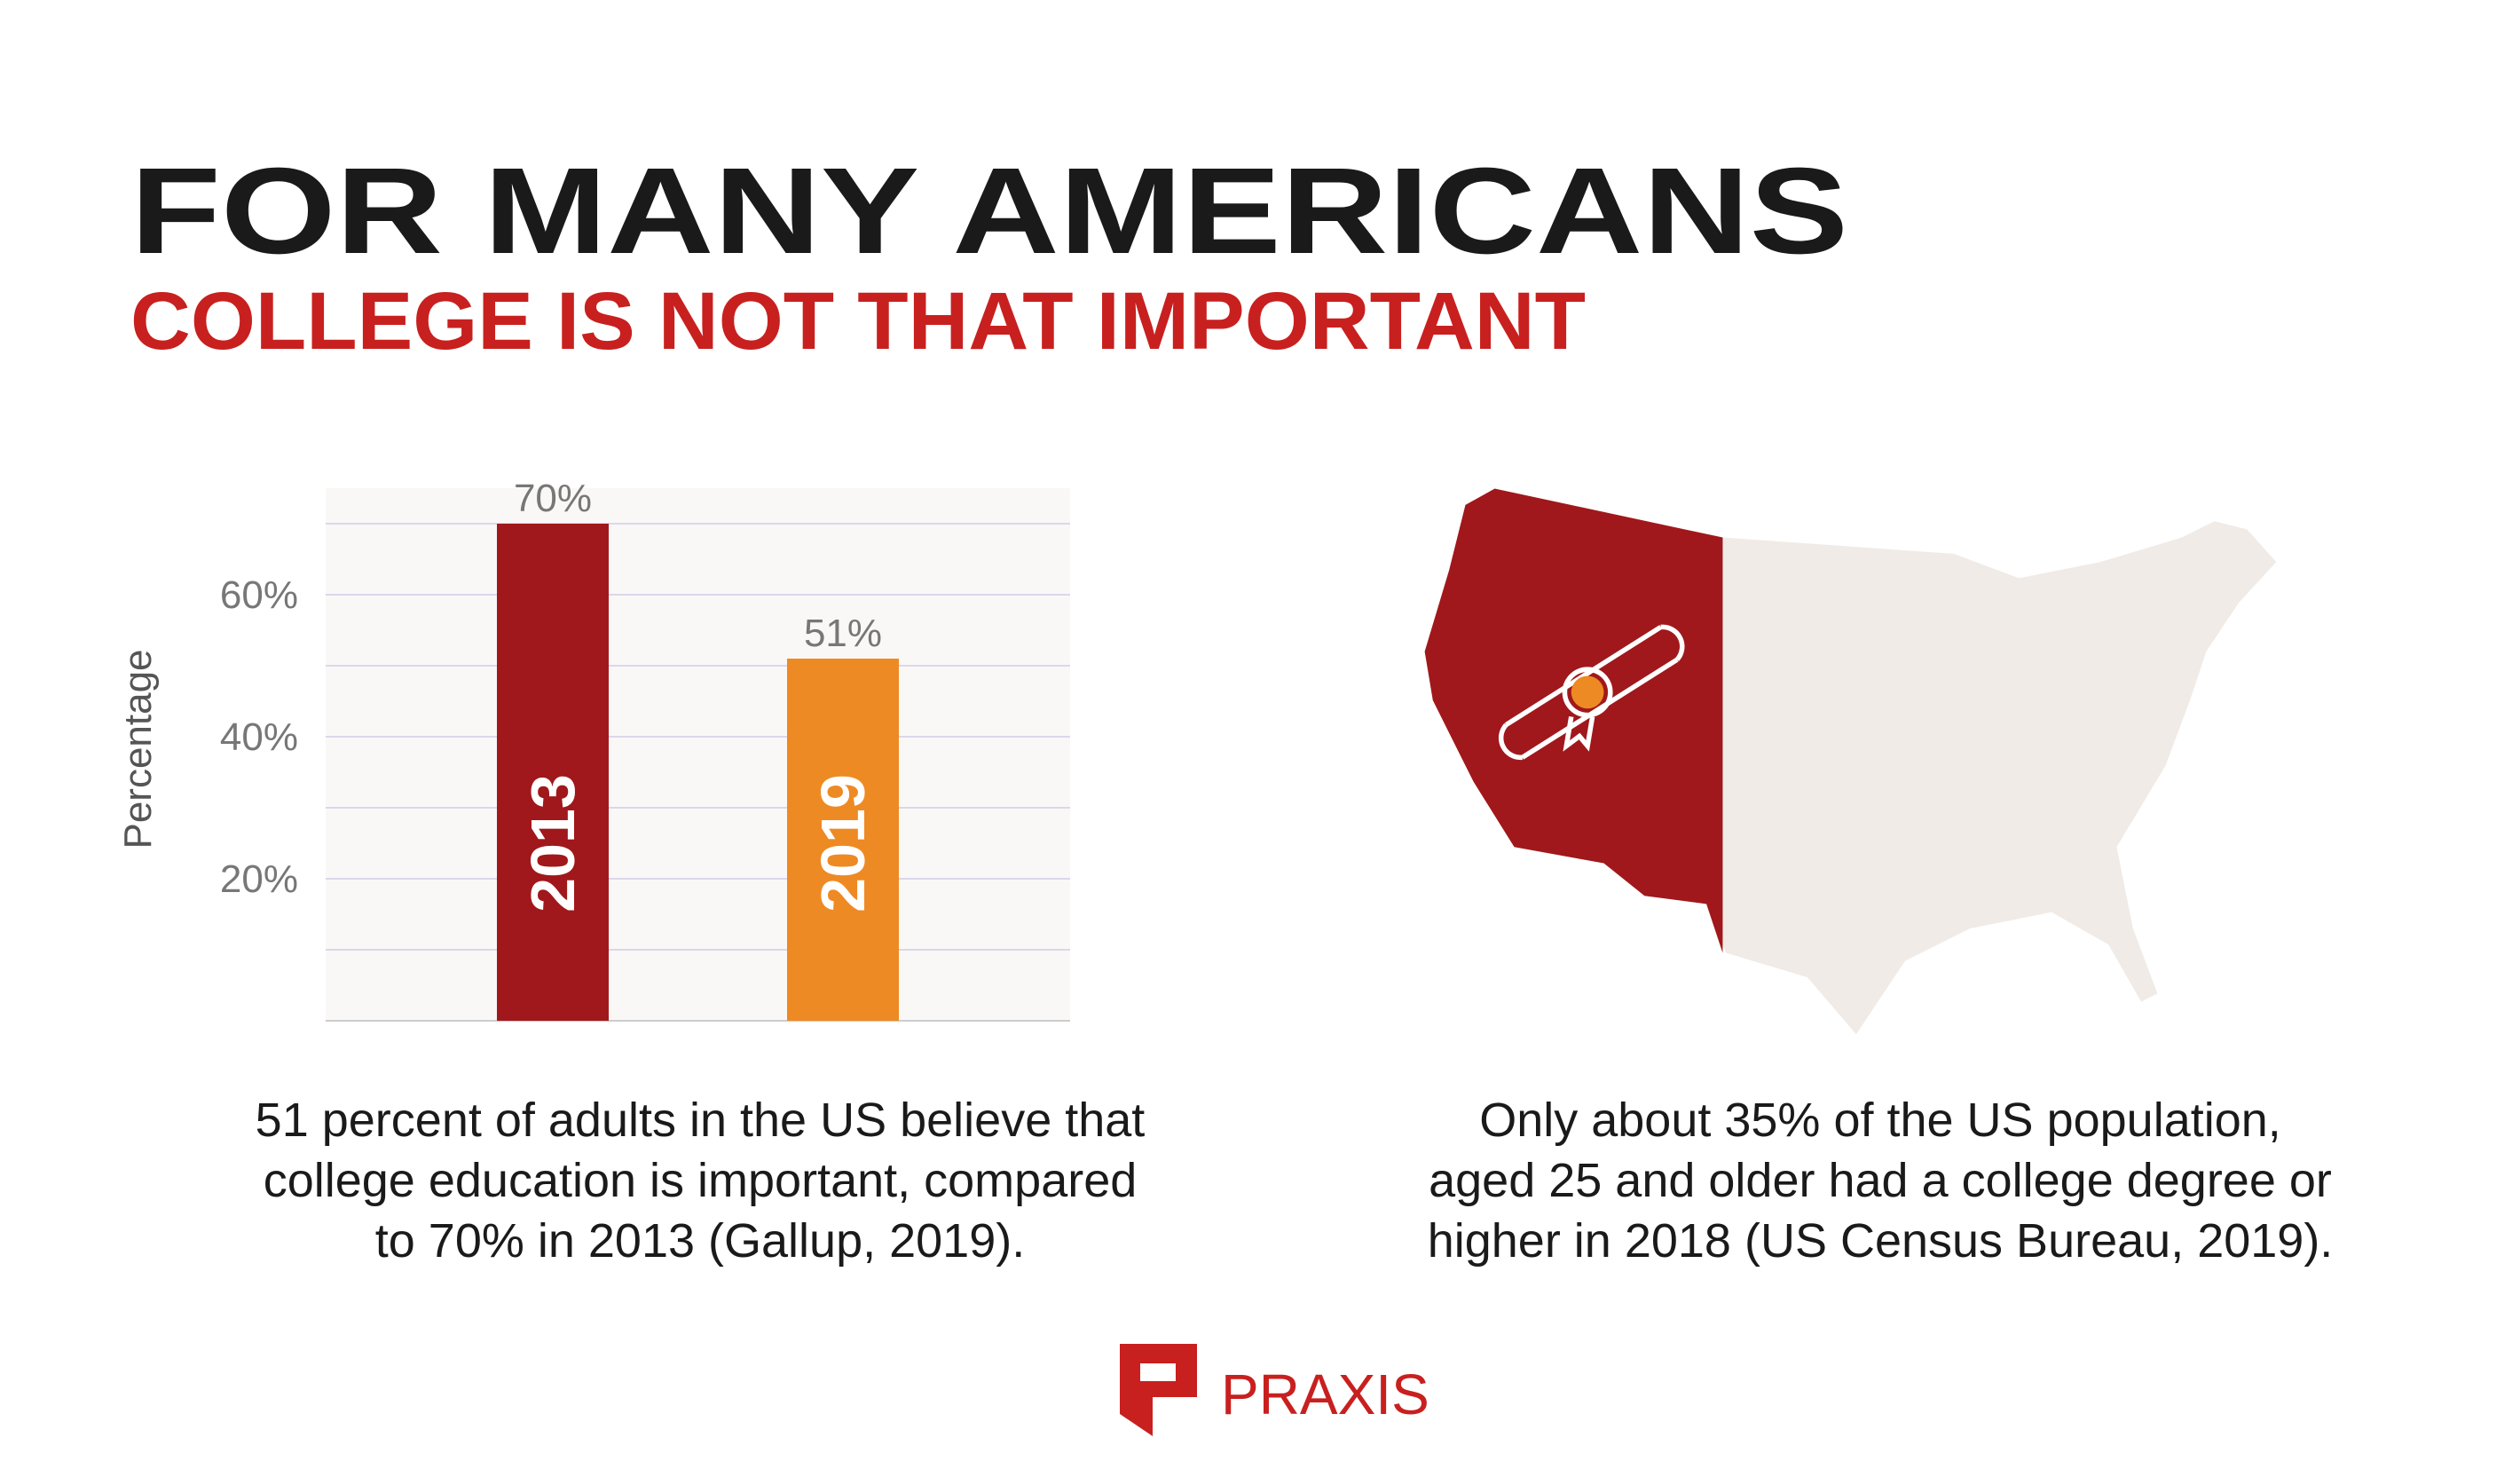 This screenshot has width=2520, height=1477. What do you see at coordinates (259, 737) in the screenshot?
I see `y-tick-label: 40%` at bounding box center [259, 737].